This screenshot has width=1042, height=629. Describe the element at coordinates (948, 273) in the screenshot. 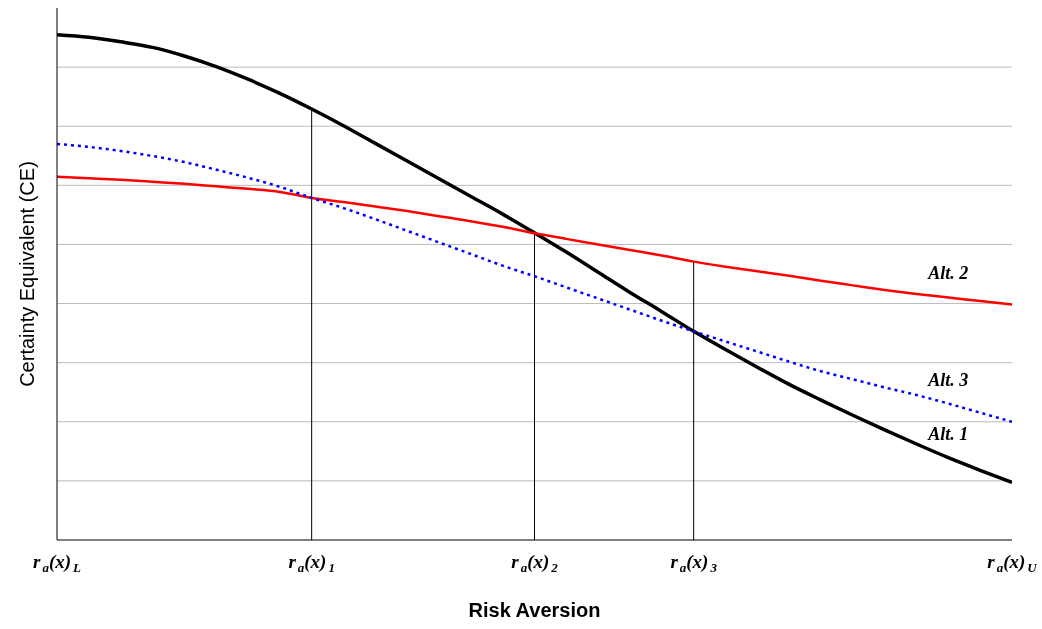

I see `series-label: Alt. 2` at that location.